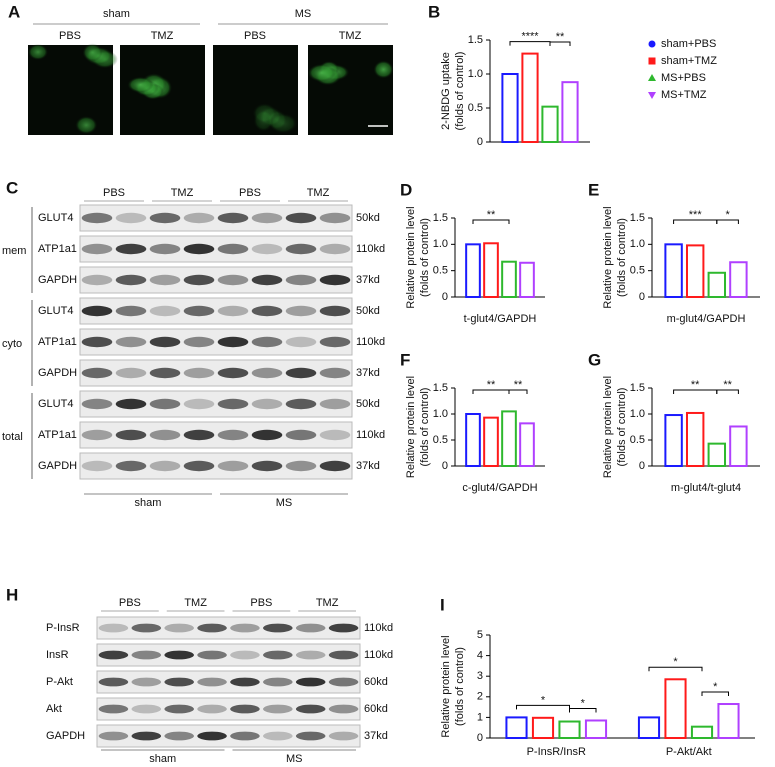 The height and width of the screenshot is (767, 775). Describe the element at coordinates (593, 189) in the screenshot. I see `panel-letter: E` at that location.